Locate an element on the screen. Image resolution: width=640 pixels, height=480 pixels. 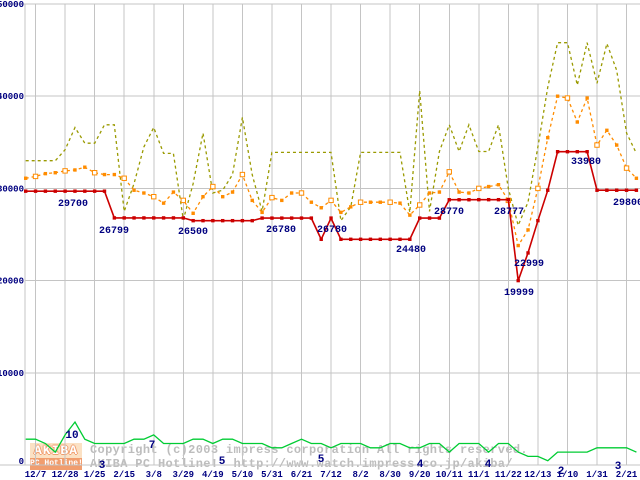
y-axis-tick-label: 10000 is located at coordinates (12, 374).